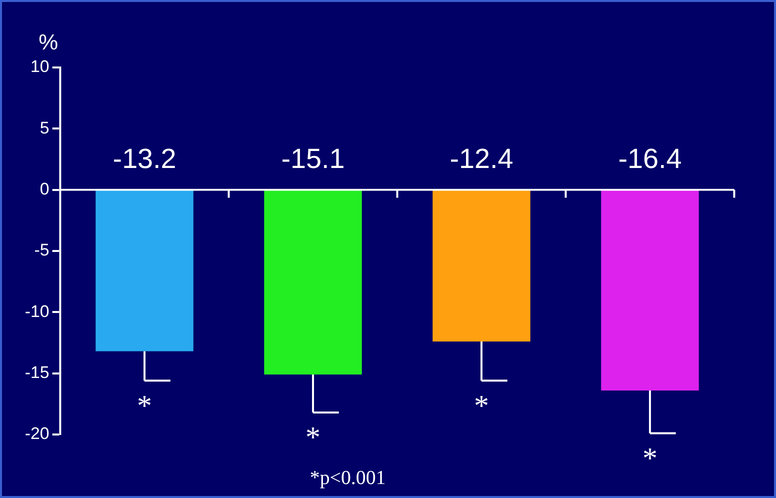 The width and height of the screenshot is (776, 498). Describe the element at coordinates (650, 158) in the screenshot. I see `data-label: -16.4` at that location.